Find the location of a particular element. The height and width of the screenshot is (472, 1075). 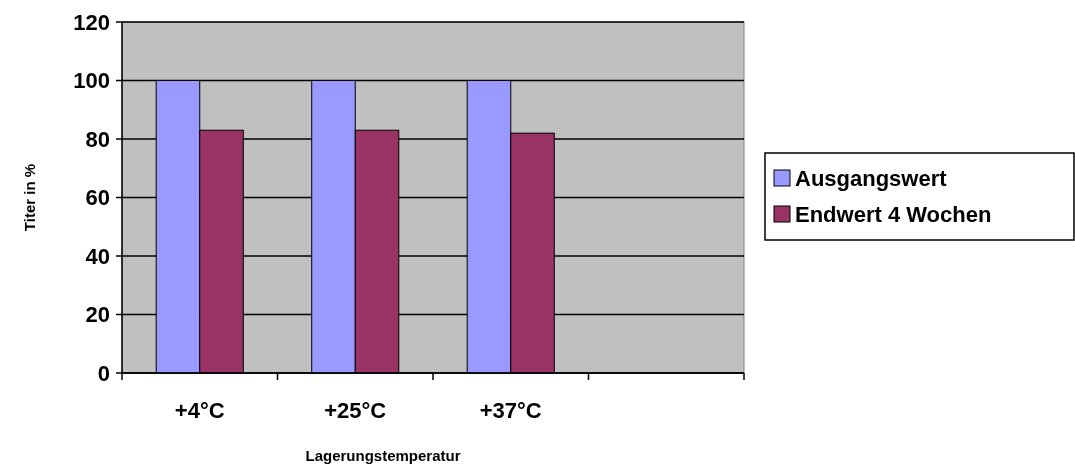

x-tick-label: +37°C is located at coordinates (510, 410).